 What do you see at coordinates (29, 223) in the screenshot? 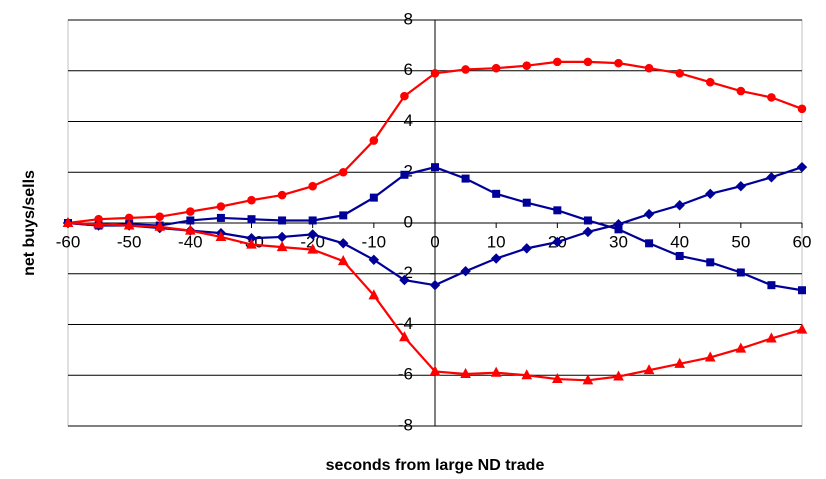
I see `y-axis-title: net buys/sells` at bounding box center [29, 223].